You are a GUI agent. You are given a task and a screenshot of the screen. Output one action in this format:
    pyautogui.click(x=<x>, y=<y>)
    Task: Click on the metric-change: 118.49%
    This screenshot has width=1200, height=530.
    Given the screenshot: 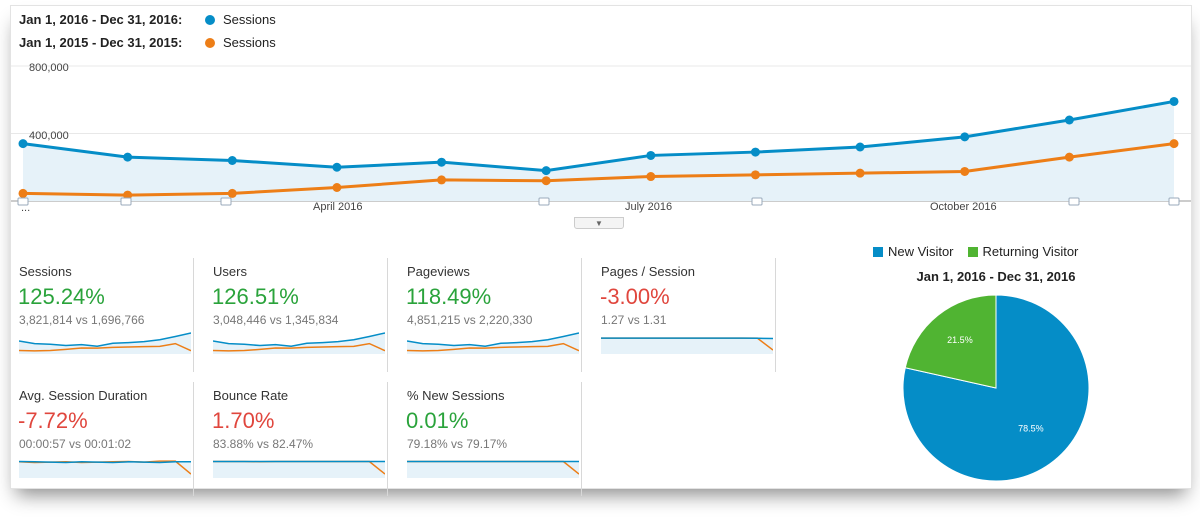 What is the action you would take?
    pyautogui.click(x=449, y=296)
    